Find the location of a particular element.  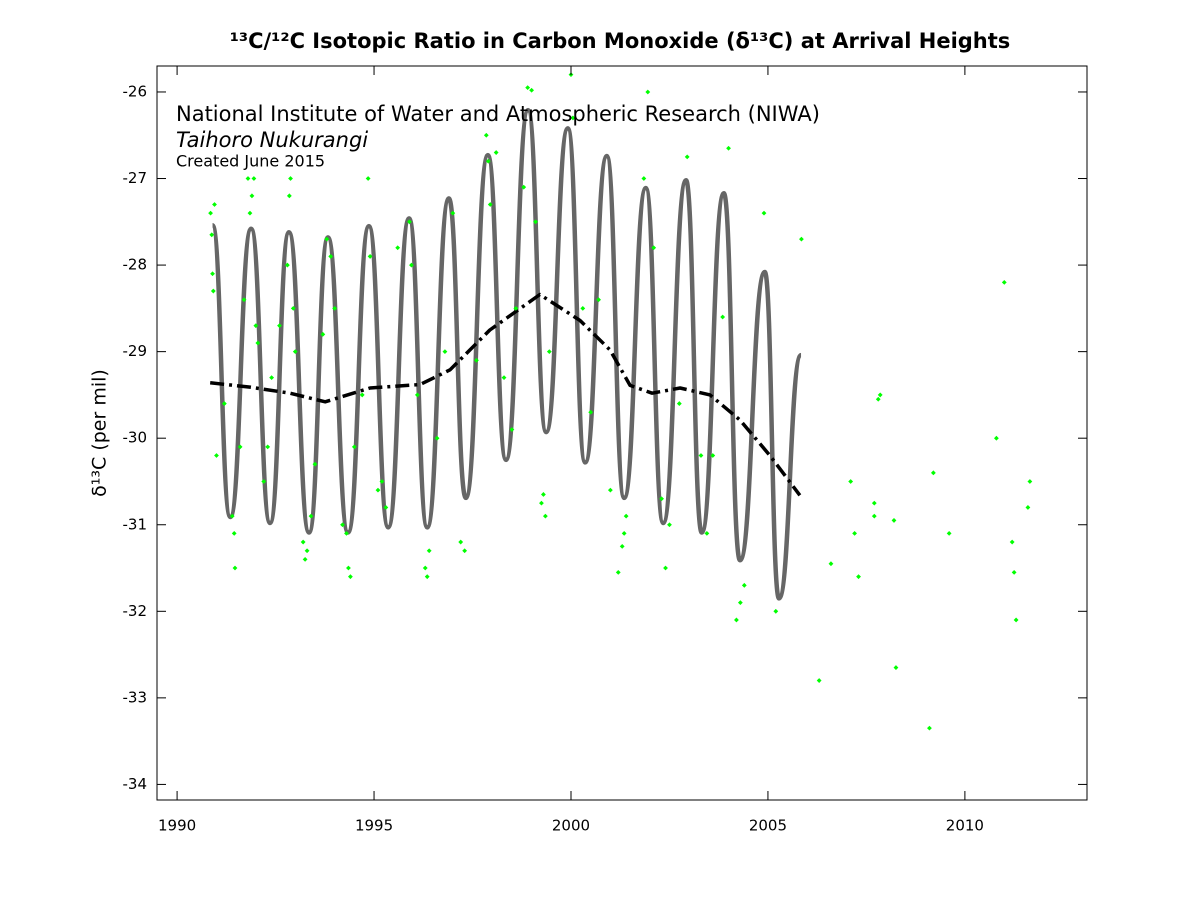

y-tick-label: -28 is located at coordinates (135, 265).